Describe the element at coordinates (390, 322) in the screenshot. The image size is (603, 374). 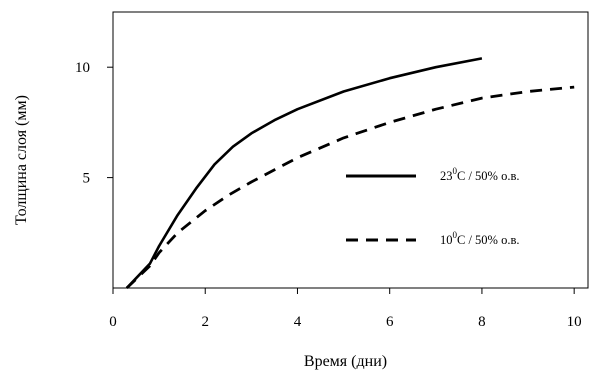
I see `x-tick-label: 6` at that location.